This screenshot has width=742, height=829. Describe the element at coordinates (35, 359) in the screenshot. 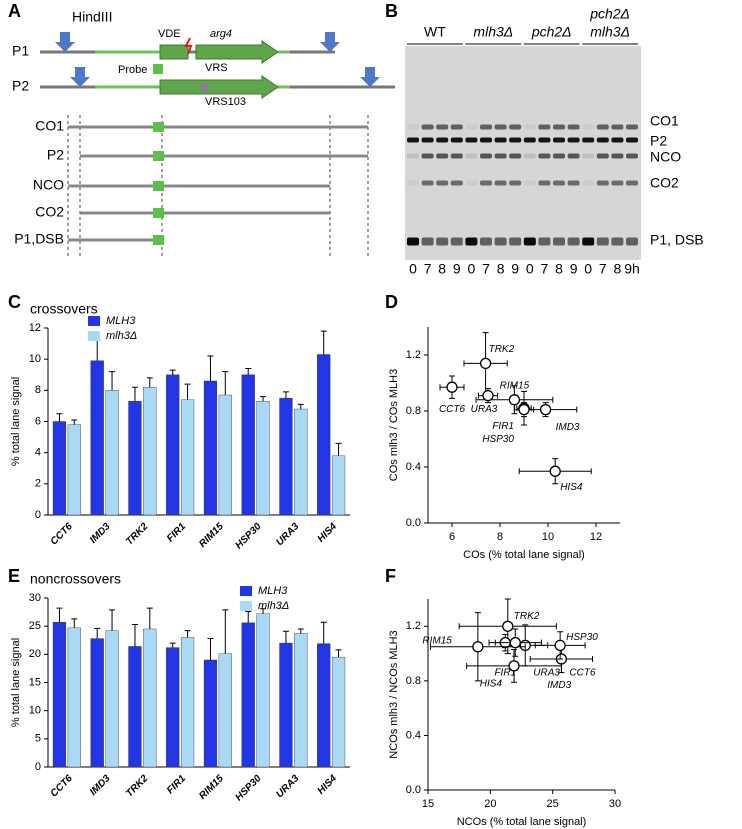

I see `y-tick-label: 10` at that location.